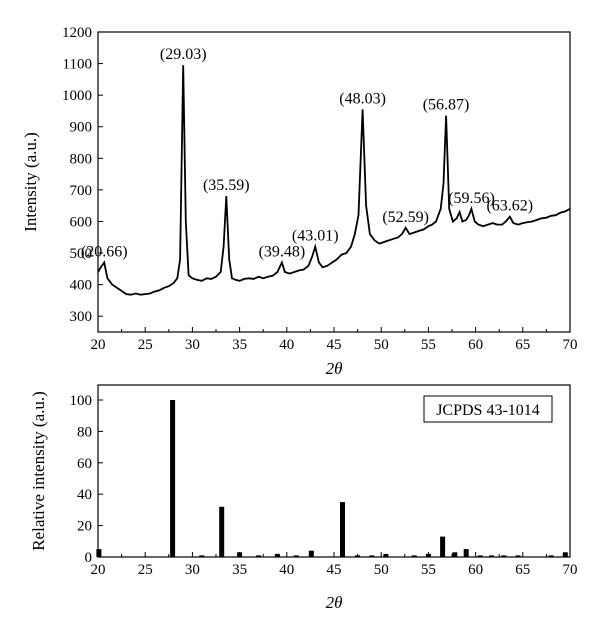  What do you see at coordinates (86, 479) in the screenshot?
I see `y-ticks: 0 20 40 60 80 100` at bounding box center [86, 479].